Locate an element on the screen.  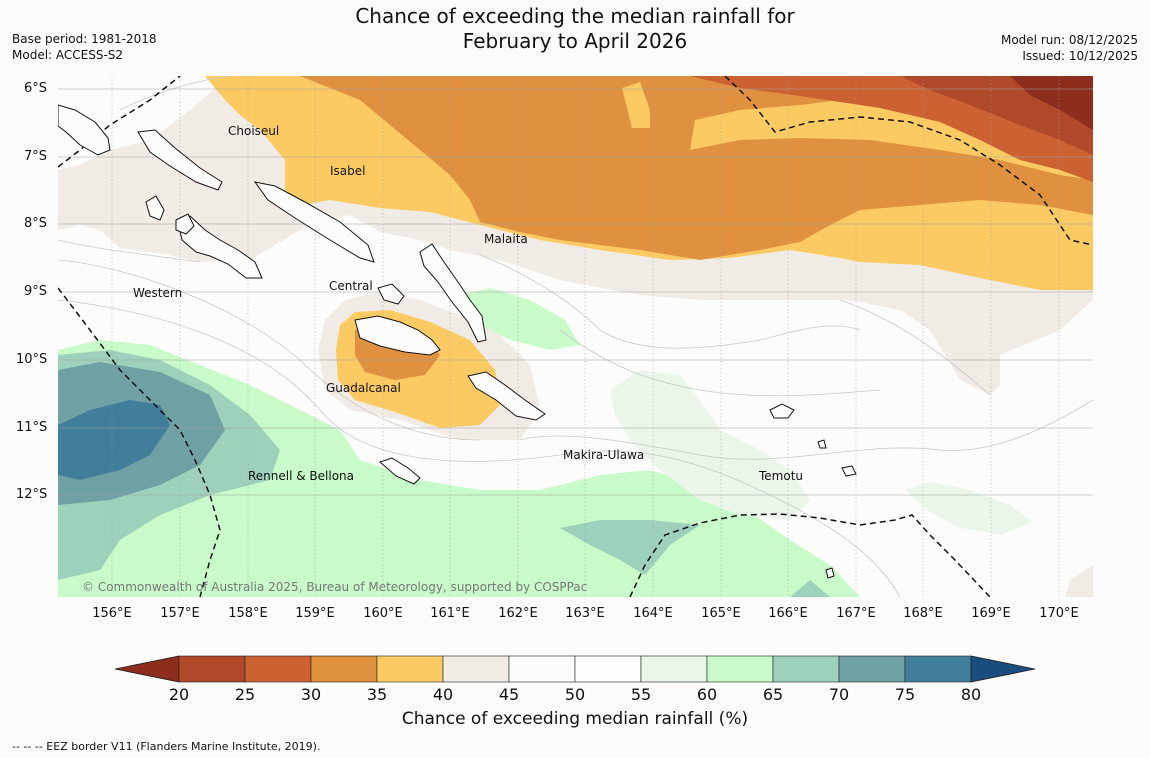
bougainville-island is located at coordinates (84, 130).